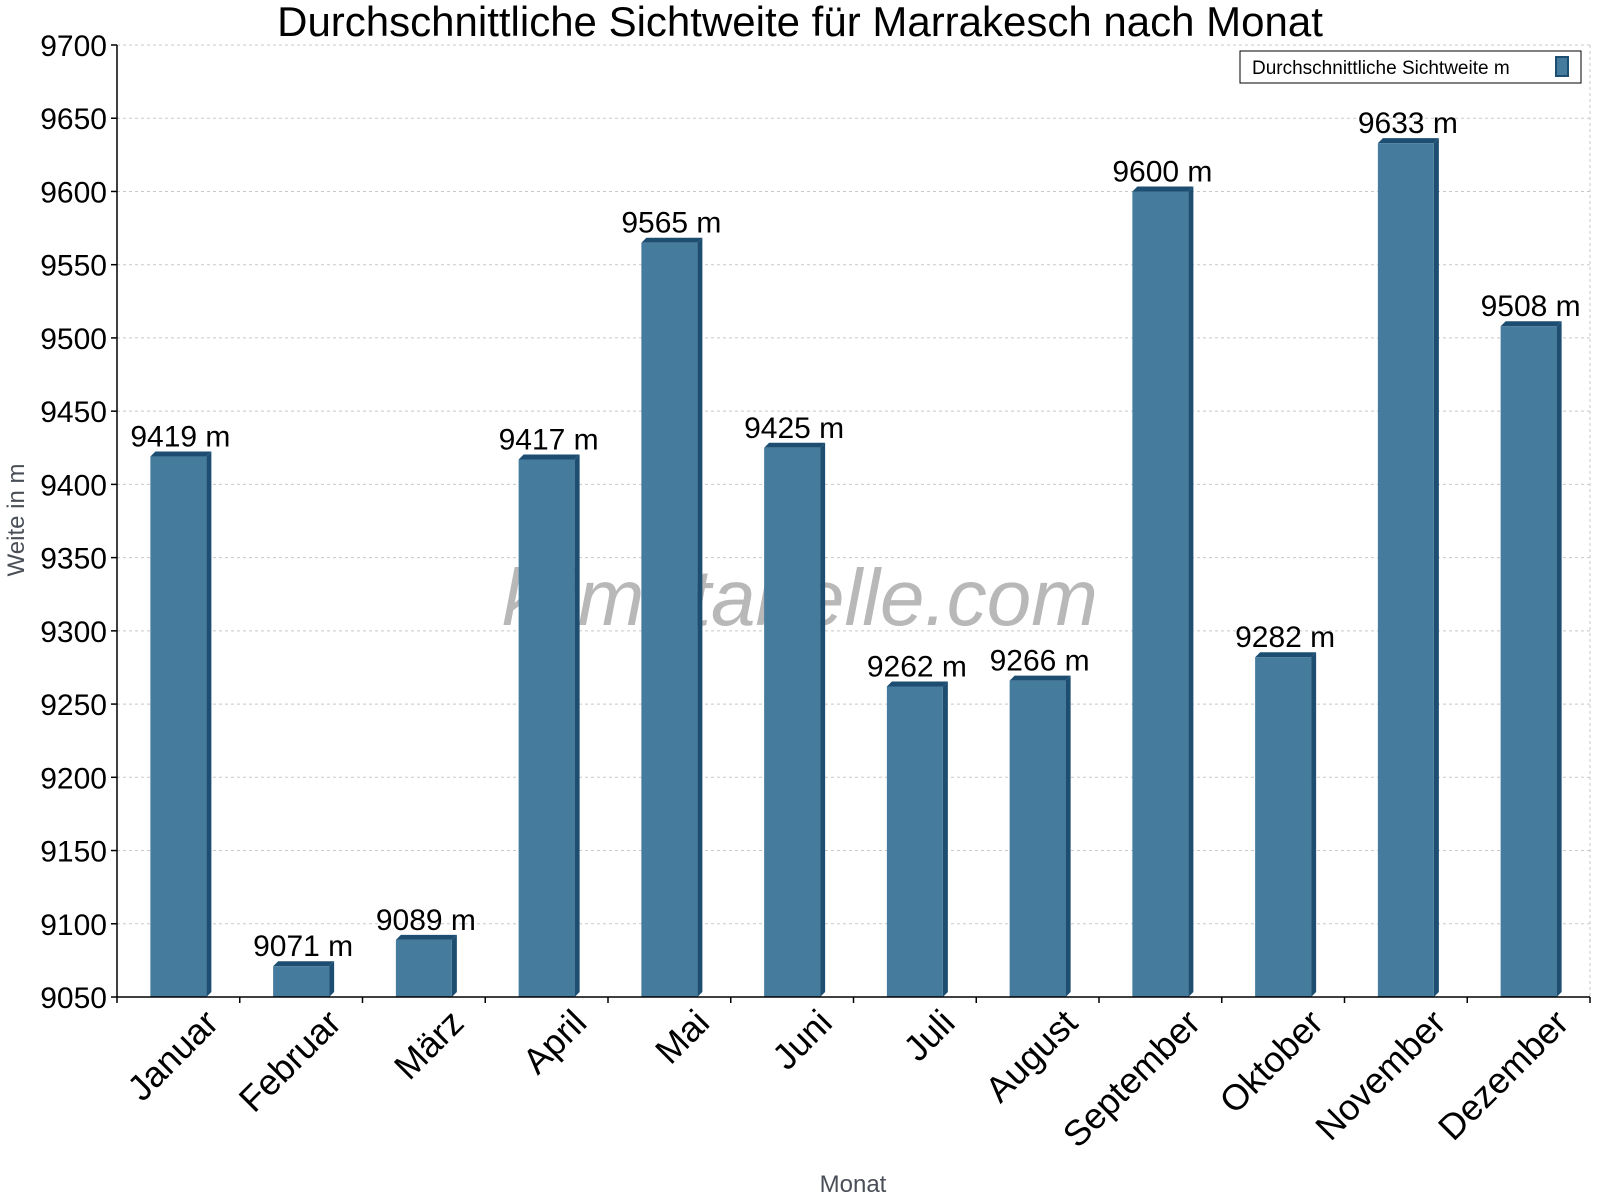 Image resolution: width=1600 pixels, height=1200 pixels. What do you see at coordinates (1562, 66) in the screenshot?
I see `legend-swatch` at bounding box center [1562, 66].